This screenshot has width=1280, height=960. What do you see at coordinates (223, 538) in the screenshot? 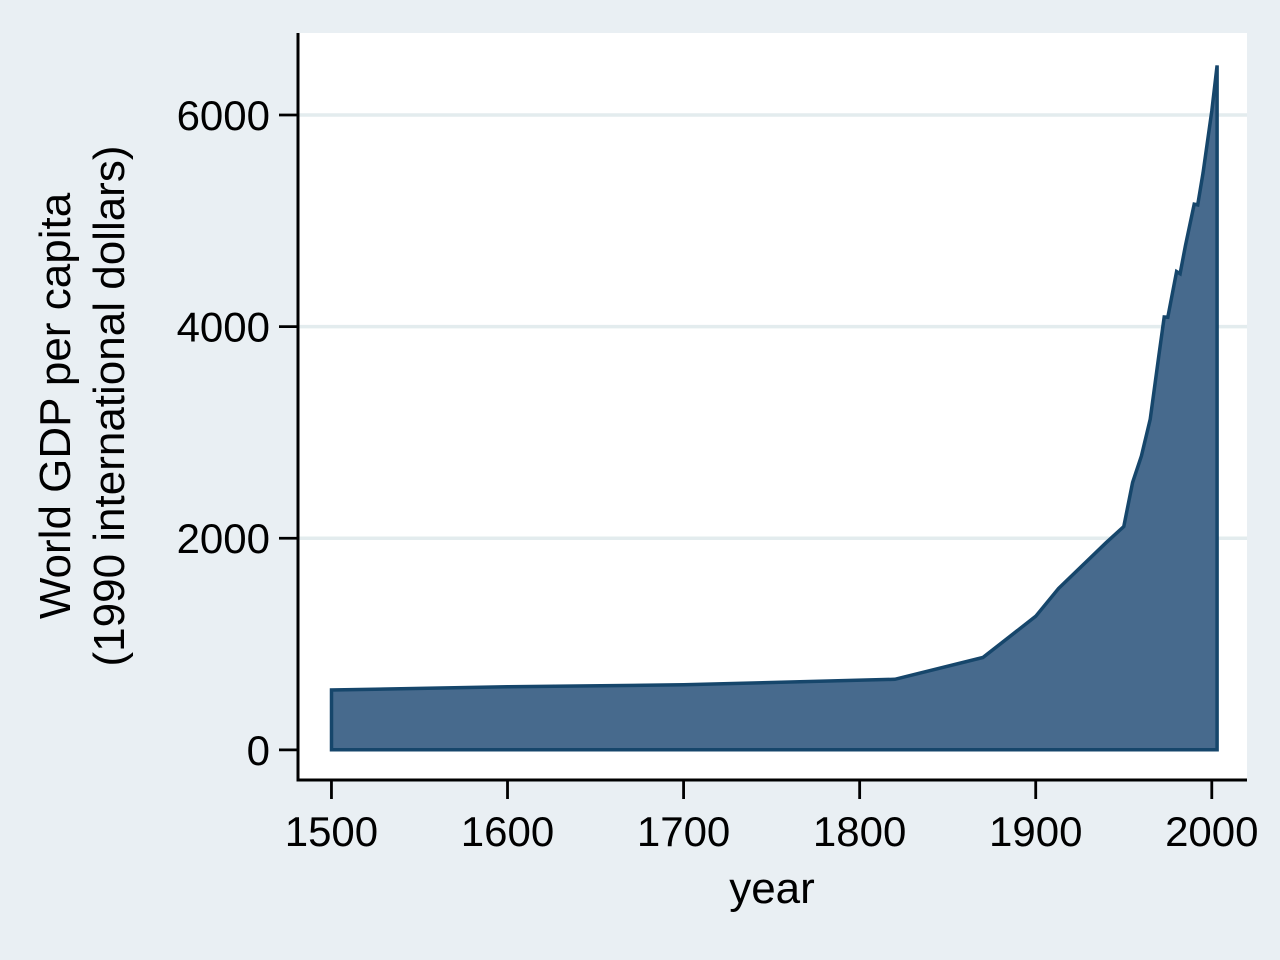
I see `y-tick-label-2000: 2000` at bounding box center [223, 538].